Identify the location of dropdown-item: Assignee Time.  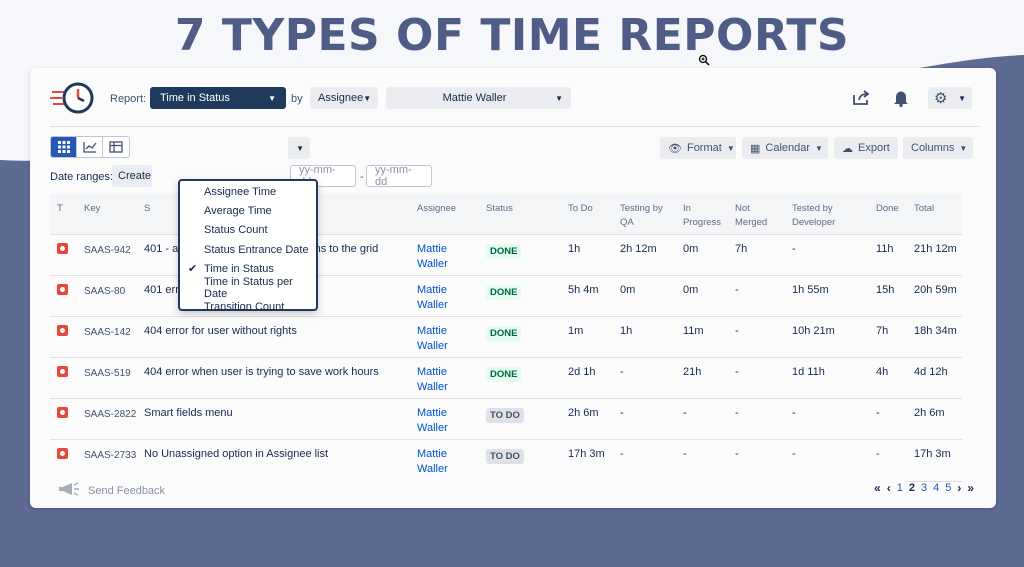
(248, 191).